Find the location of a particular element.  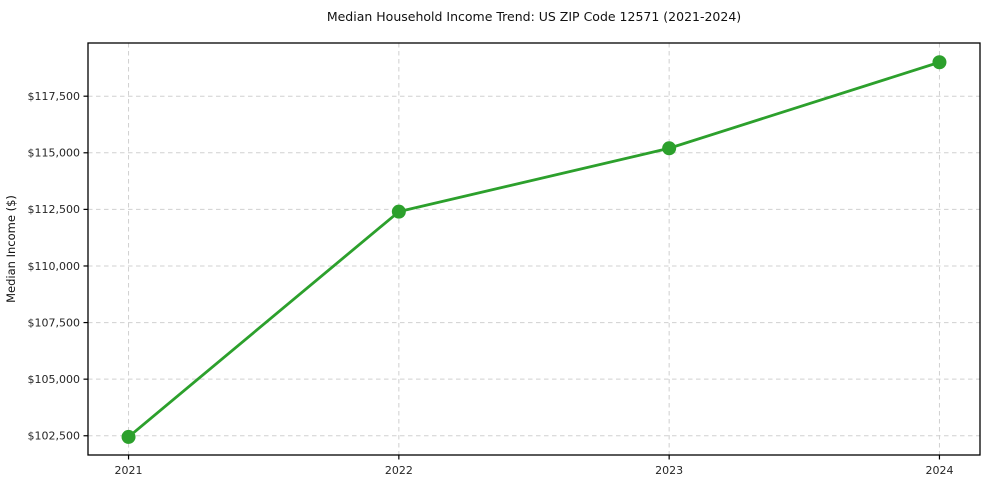

y-tick-label: $112,500 is located at coordinates (54, 209).